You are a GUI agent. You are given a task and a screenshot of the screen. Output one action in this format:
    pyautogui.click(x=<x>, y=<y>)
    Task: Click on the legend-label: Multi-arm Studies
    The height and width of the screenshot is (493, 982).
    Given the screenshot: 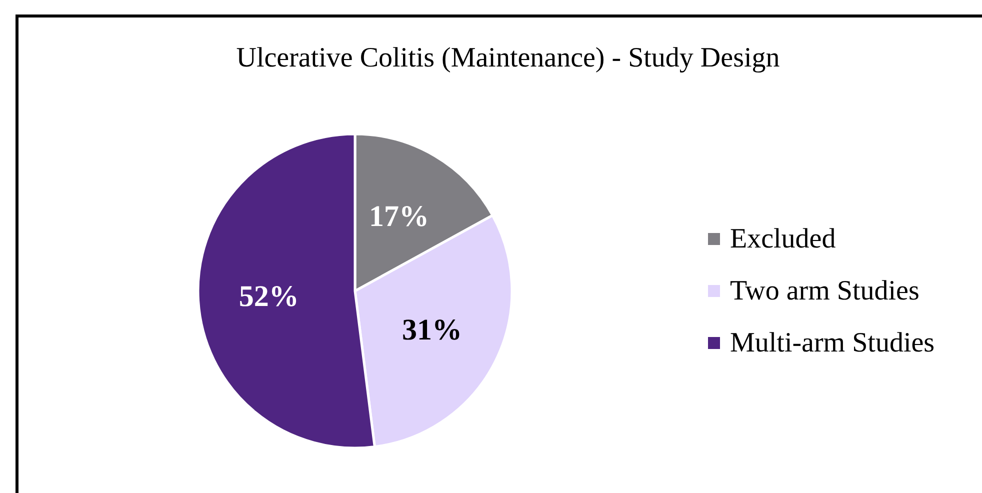 What is the action you would take?
    pyautogui.click(x=832, y=343)
    